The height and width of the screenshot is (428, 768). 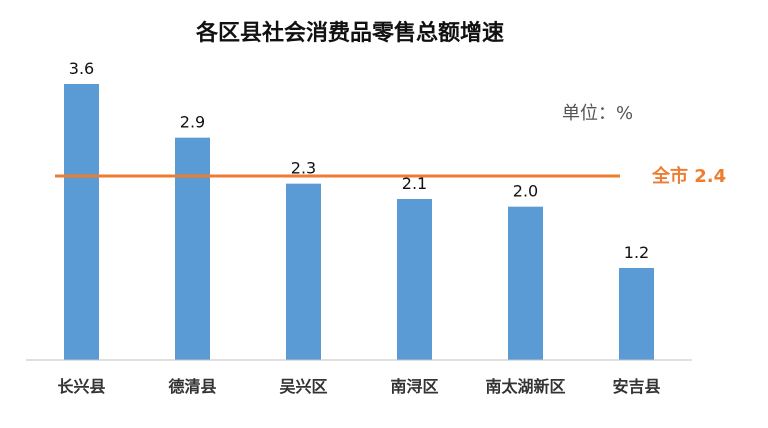 What do you see at coordinates (81, 68) in the screenshot?
I see `data-label: 3.6` at bounding box center [81, 68].